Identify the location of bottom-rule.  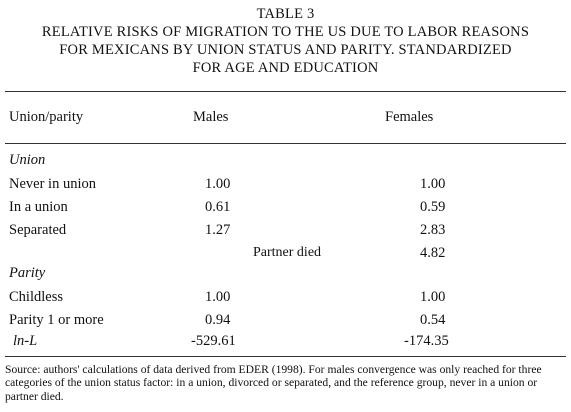
(285, 356).